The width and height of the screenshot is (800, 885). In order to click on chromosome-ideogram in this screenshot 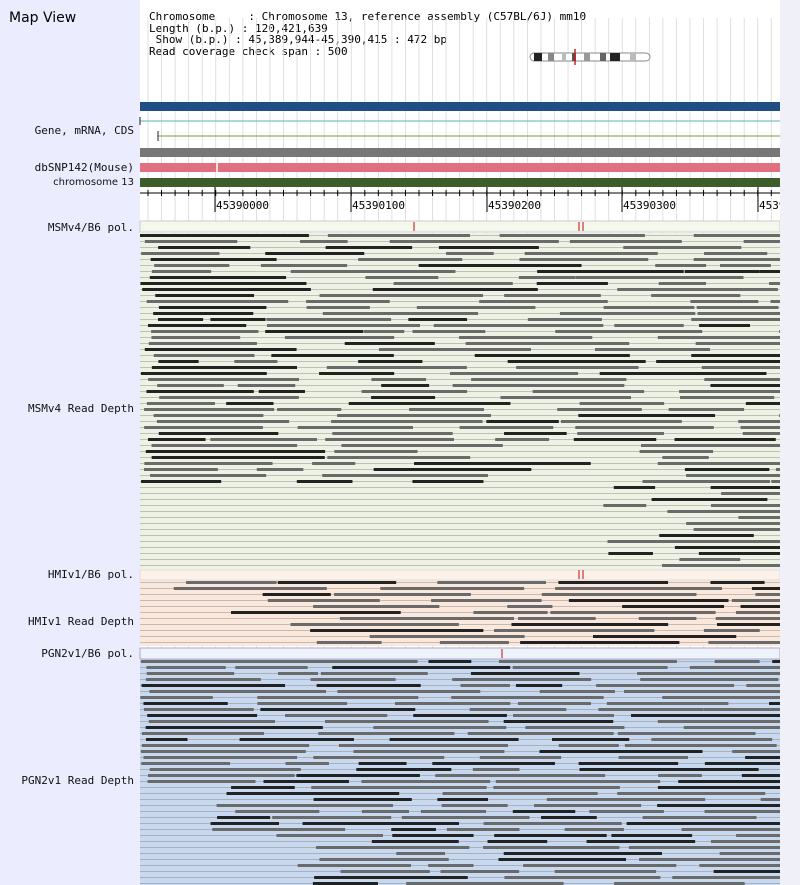, I will do `click(590, 57)`.